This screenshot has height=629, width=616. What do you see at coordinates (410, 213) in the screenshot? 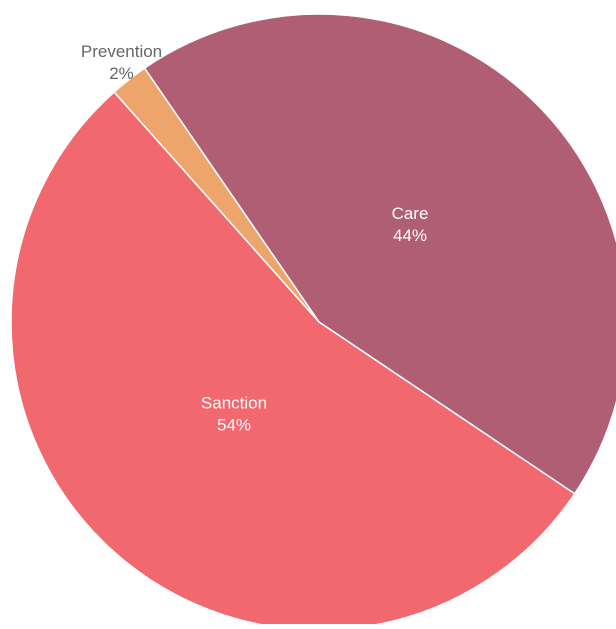
I see `slice-label-care: Care` at bounding box center [410, 213].